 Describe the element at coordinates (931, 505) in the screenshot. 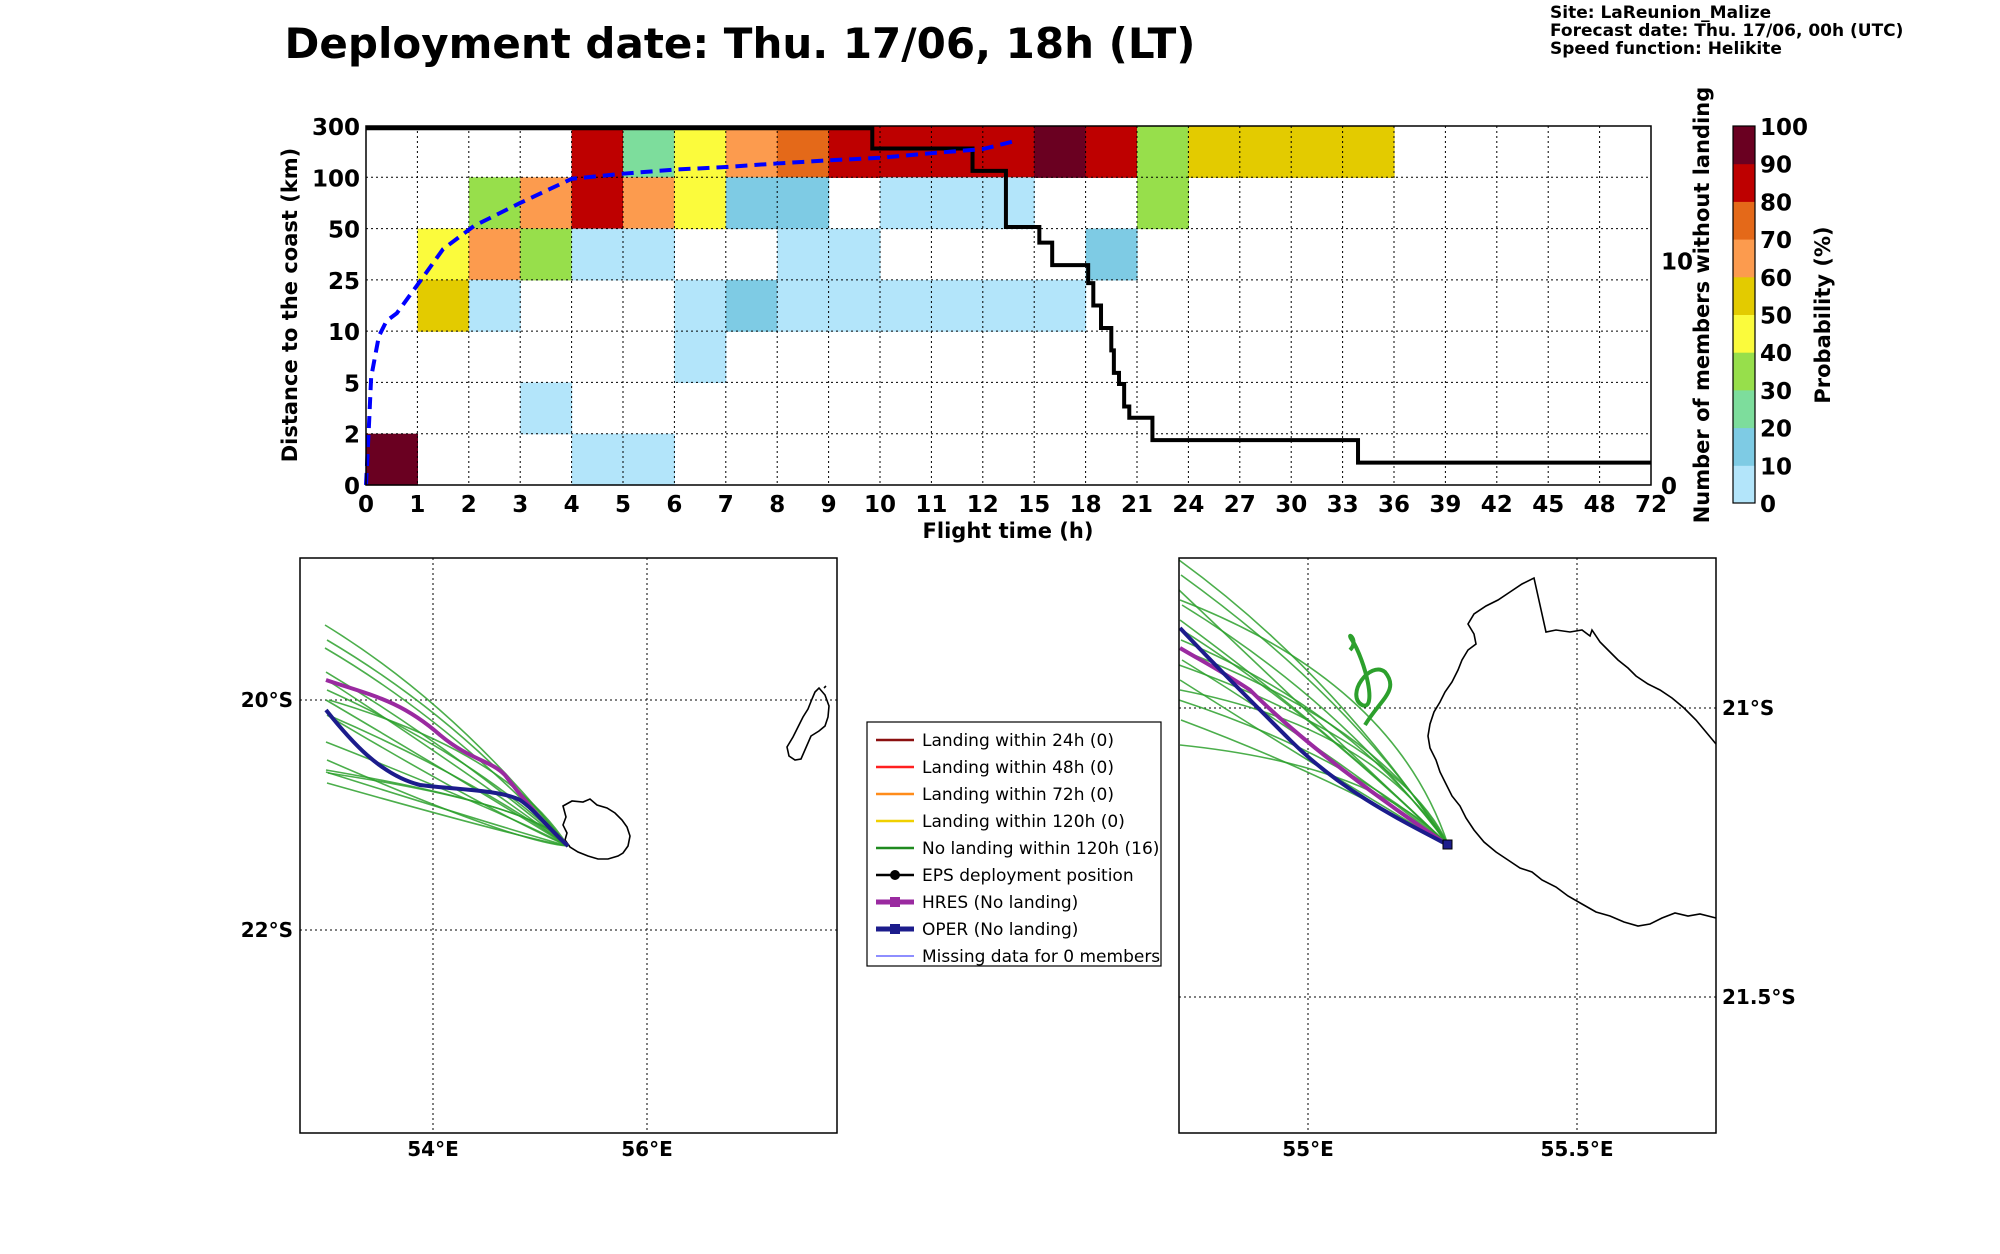

I see `x-tick-label-11: 11` at that location.